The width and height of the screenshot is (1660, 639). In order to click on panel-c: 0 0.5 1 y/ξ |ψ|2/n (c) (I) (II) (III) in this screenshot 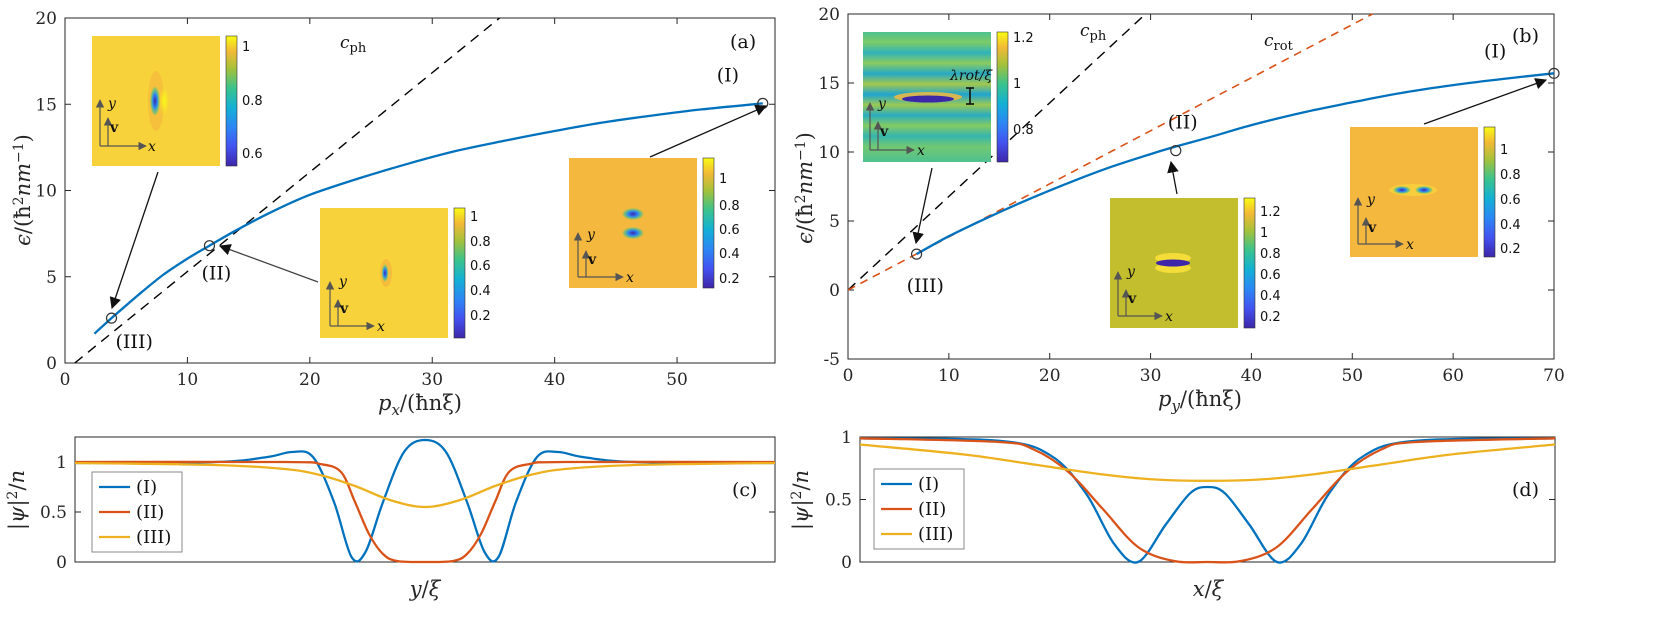, I will do `click(390, 518)`.